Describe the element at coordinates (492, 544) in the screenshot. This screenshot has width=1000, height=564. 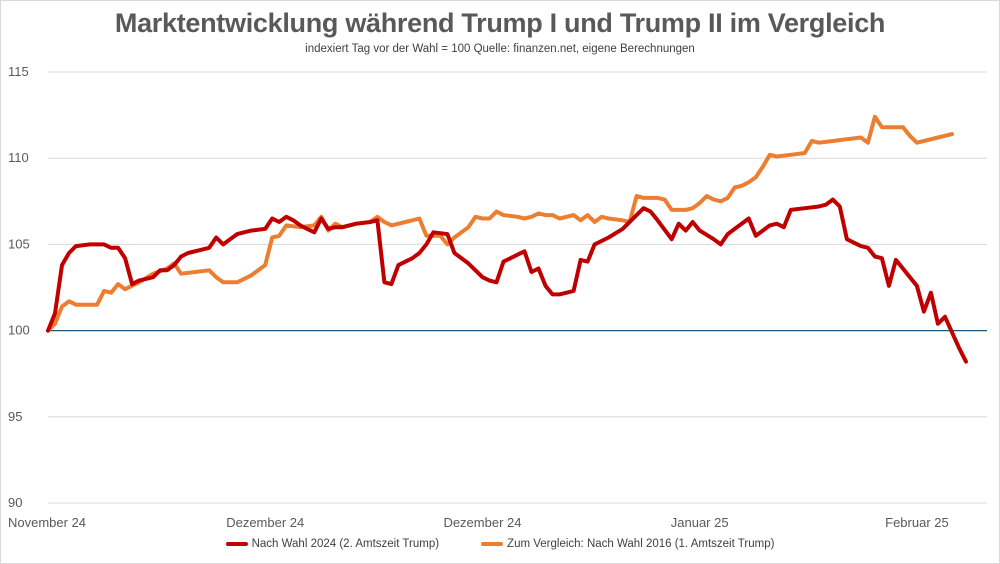
I see `legend-swatch-2016` at that location.